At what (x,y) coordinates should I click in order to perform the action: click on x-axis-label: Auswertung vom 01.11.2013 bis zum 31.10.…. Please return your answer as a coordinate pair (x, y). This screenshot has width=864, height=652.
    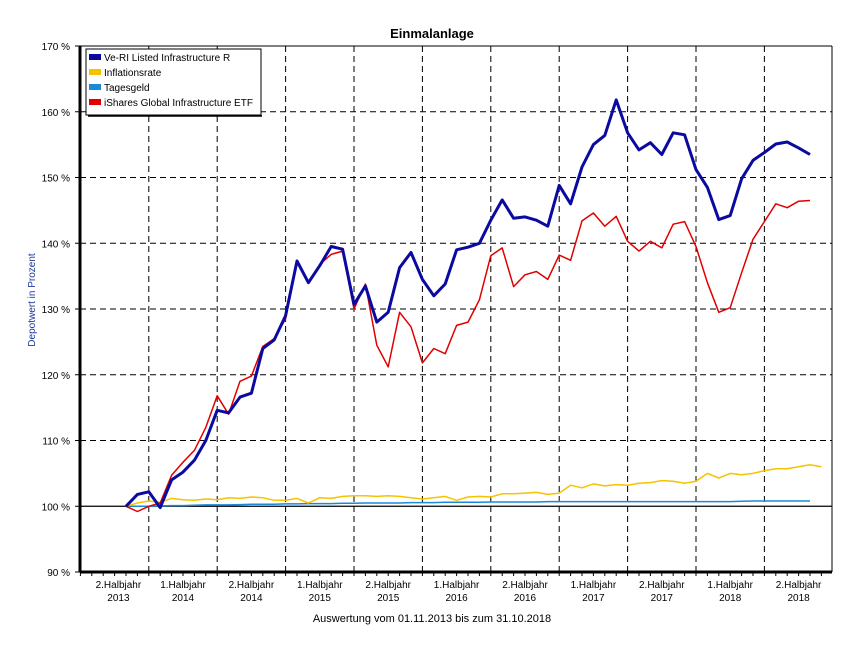
    Looking at the image, I should click on (432, 619).